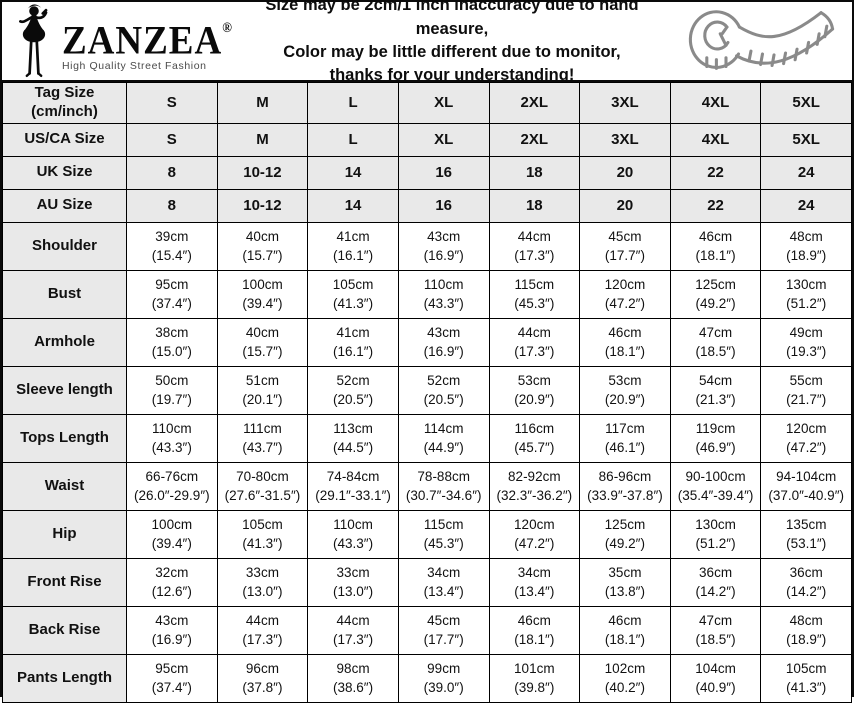 This screenshot has height=703, width=854. Describe the element at coordinates (806, 630) in the screenshot. I see `measurement-cell: 48cm (18.9″)` at that location.